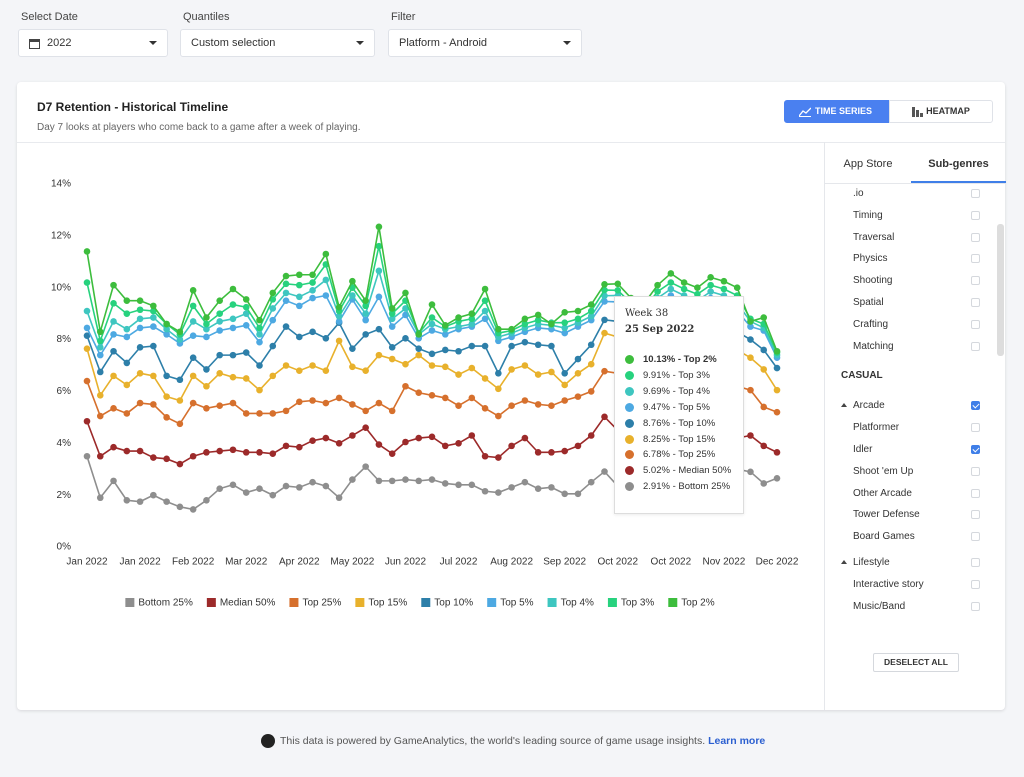  I want to click on tooltip-item: 10.13% - Top 2%, so click(680, 359).